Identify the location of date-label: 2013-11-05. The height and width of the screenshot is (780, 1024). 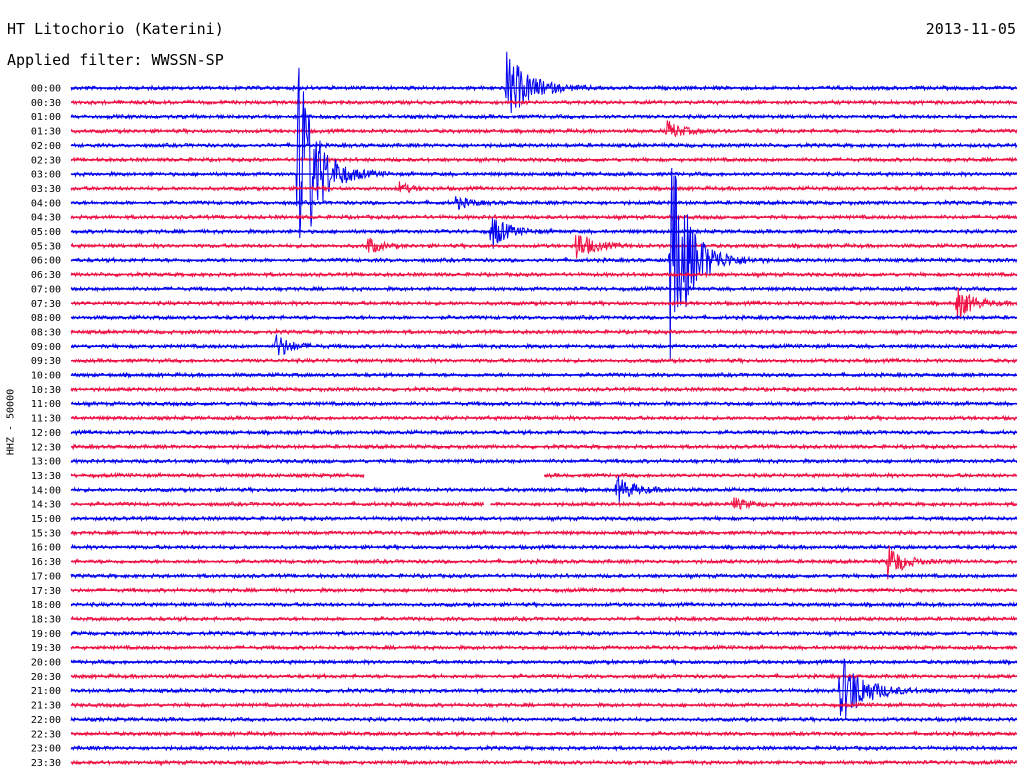
(970, 29).